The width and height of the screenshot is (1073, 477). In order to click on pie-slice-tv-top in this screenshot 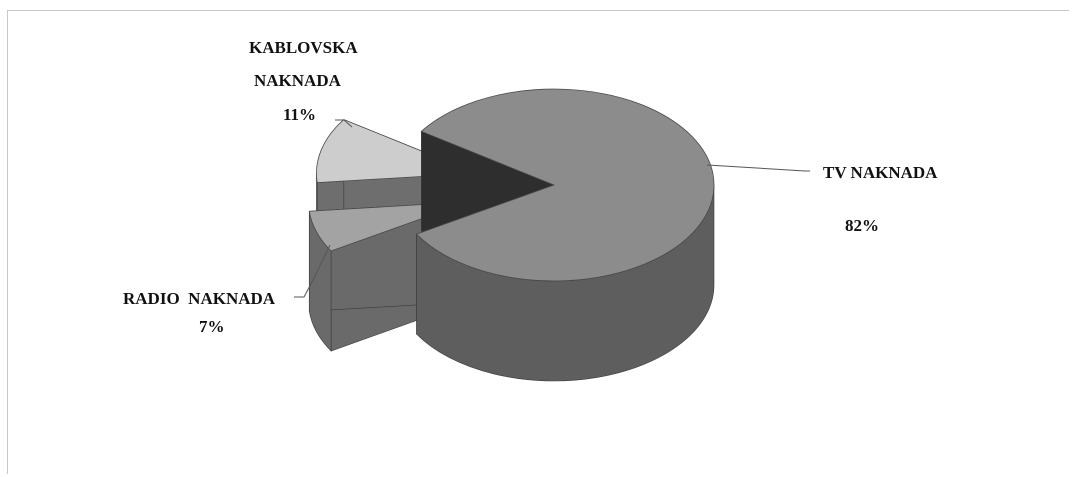, I will do `click(565, 185)`.